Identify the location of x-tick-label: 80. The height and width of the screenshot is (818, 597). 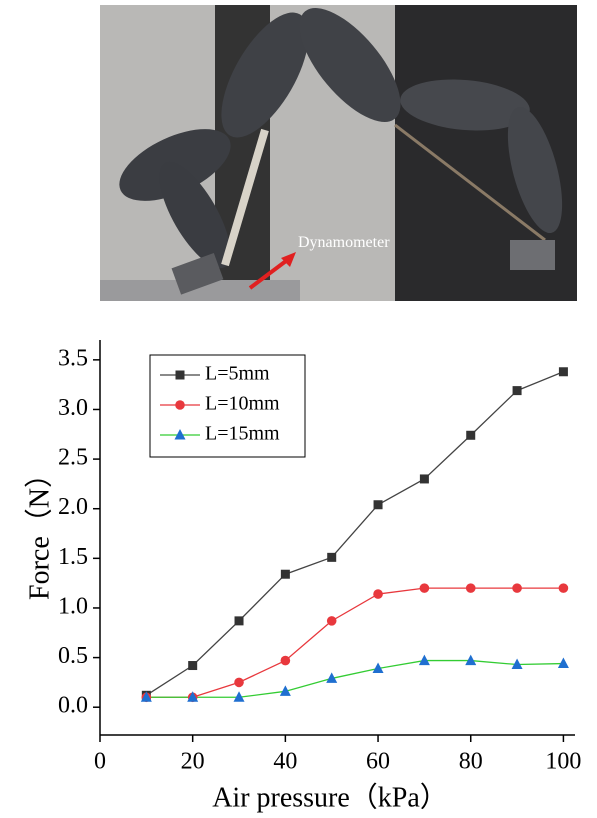
(471, 762).